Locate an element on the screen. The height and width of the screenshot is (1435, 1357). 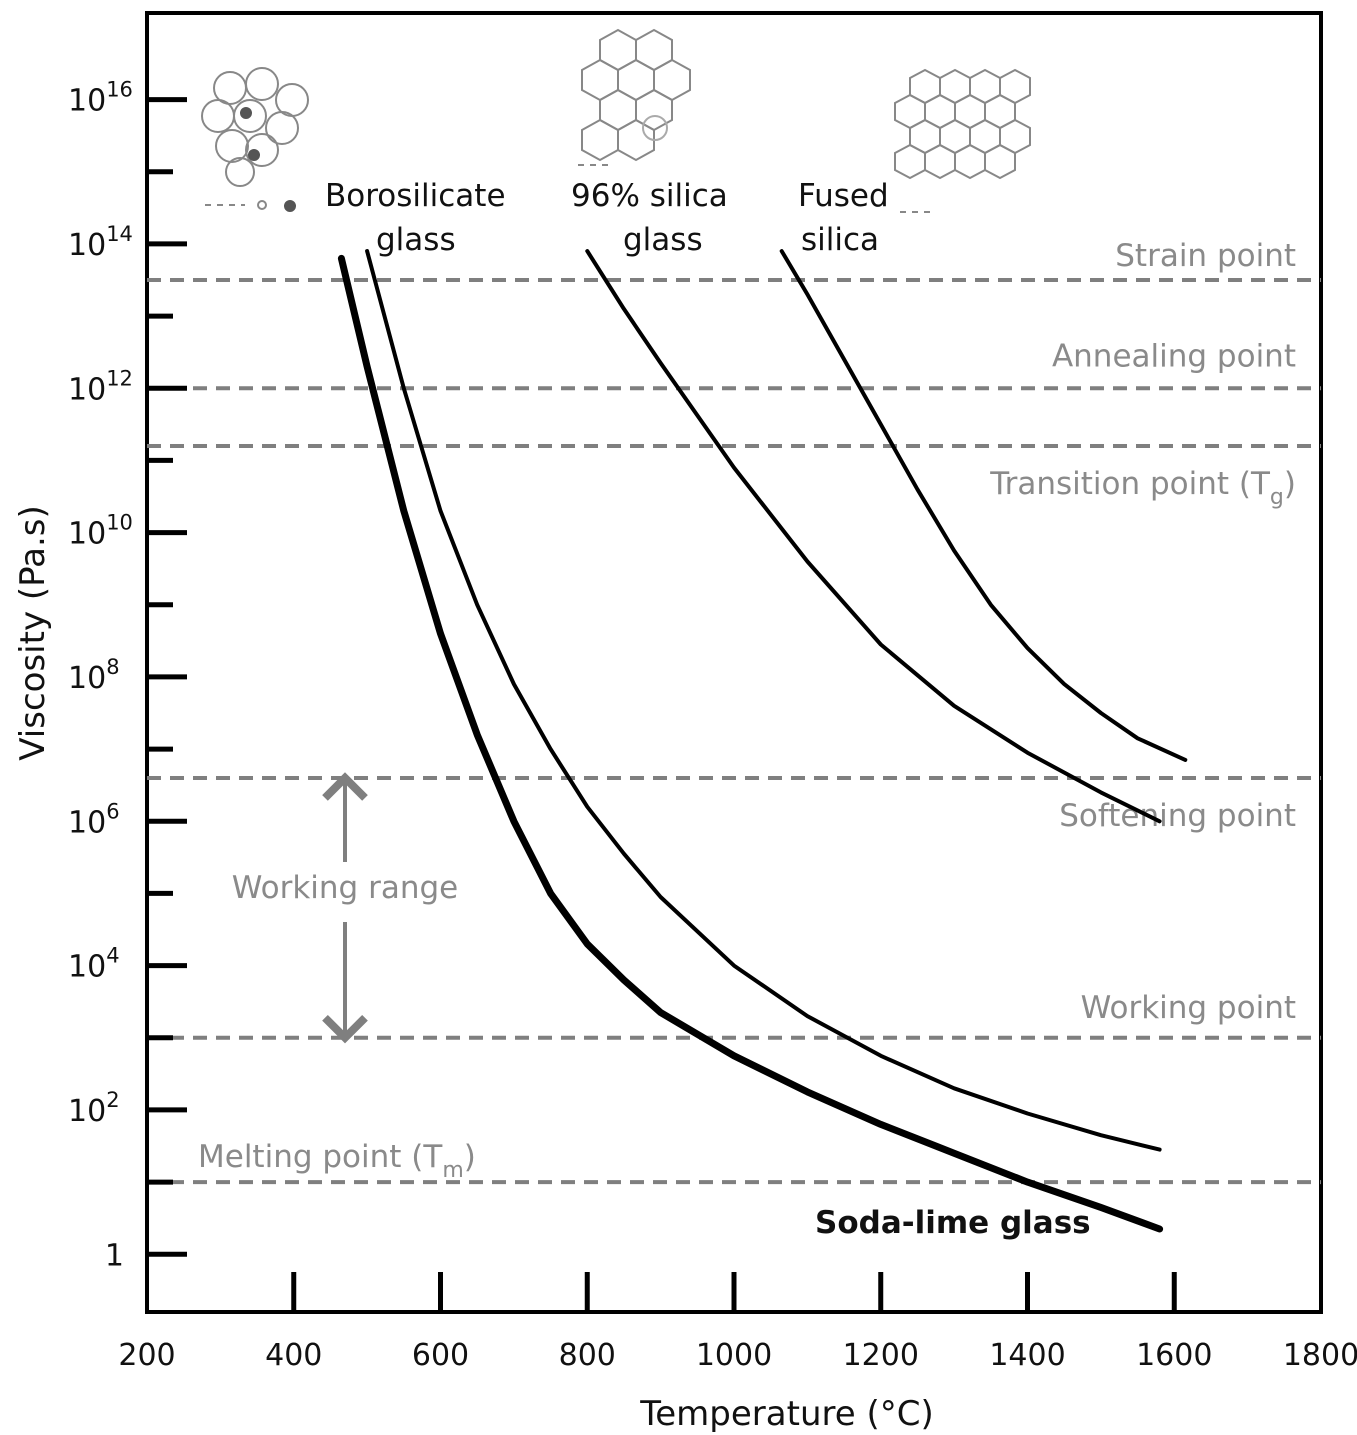
y-tick-label-14: 10¹⁴ is located at coordinates (100, 242).